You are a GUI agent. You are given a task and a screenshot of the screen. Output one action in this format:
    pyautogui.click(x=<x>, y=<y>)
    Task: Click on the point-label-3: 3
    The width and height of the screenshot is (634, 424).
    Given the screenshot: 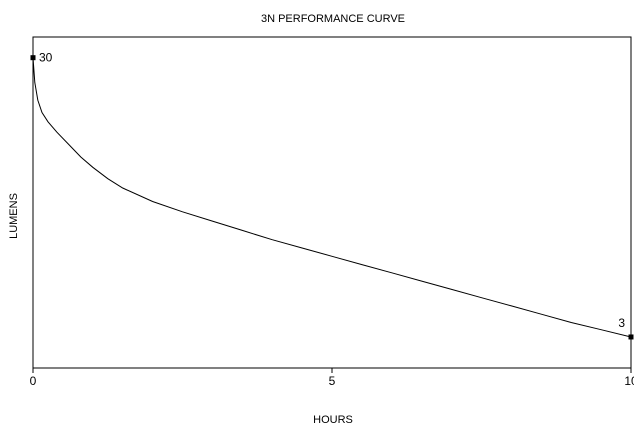 What is the action you would take?
    pyautogui.click(x=621, y=323)
    